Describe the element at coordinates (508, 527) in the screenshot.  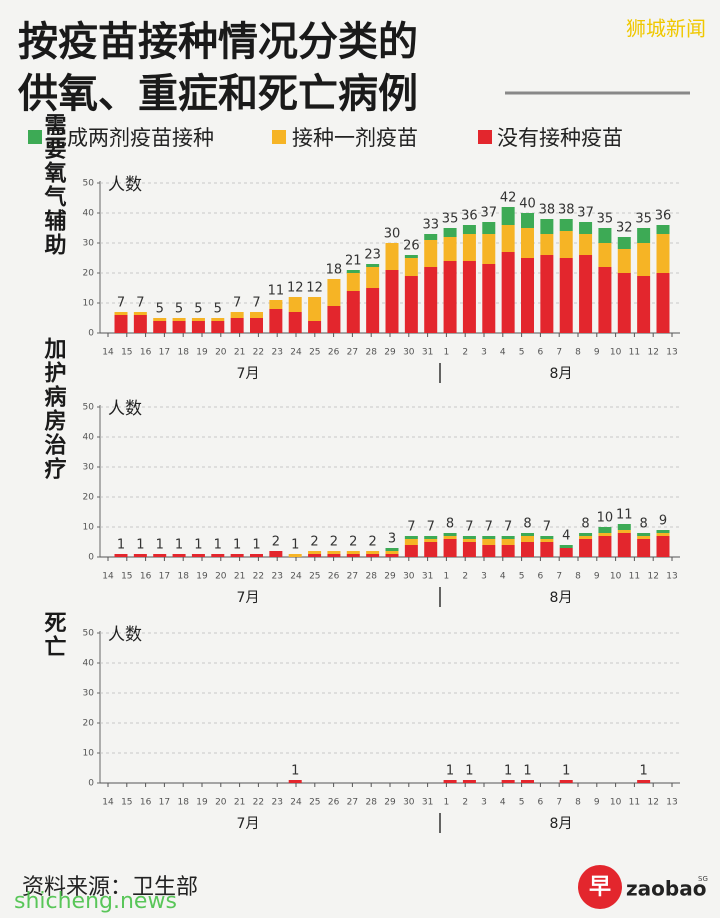
I see `total-label: 7` at that location.